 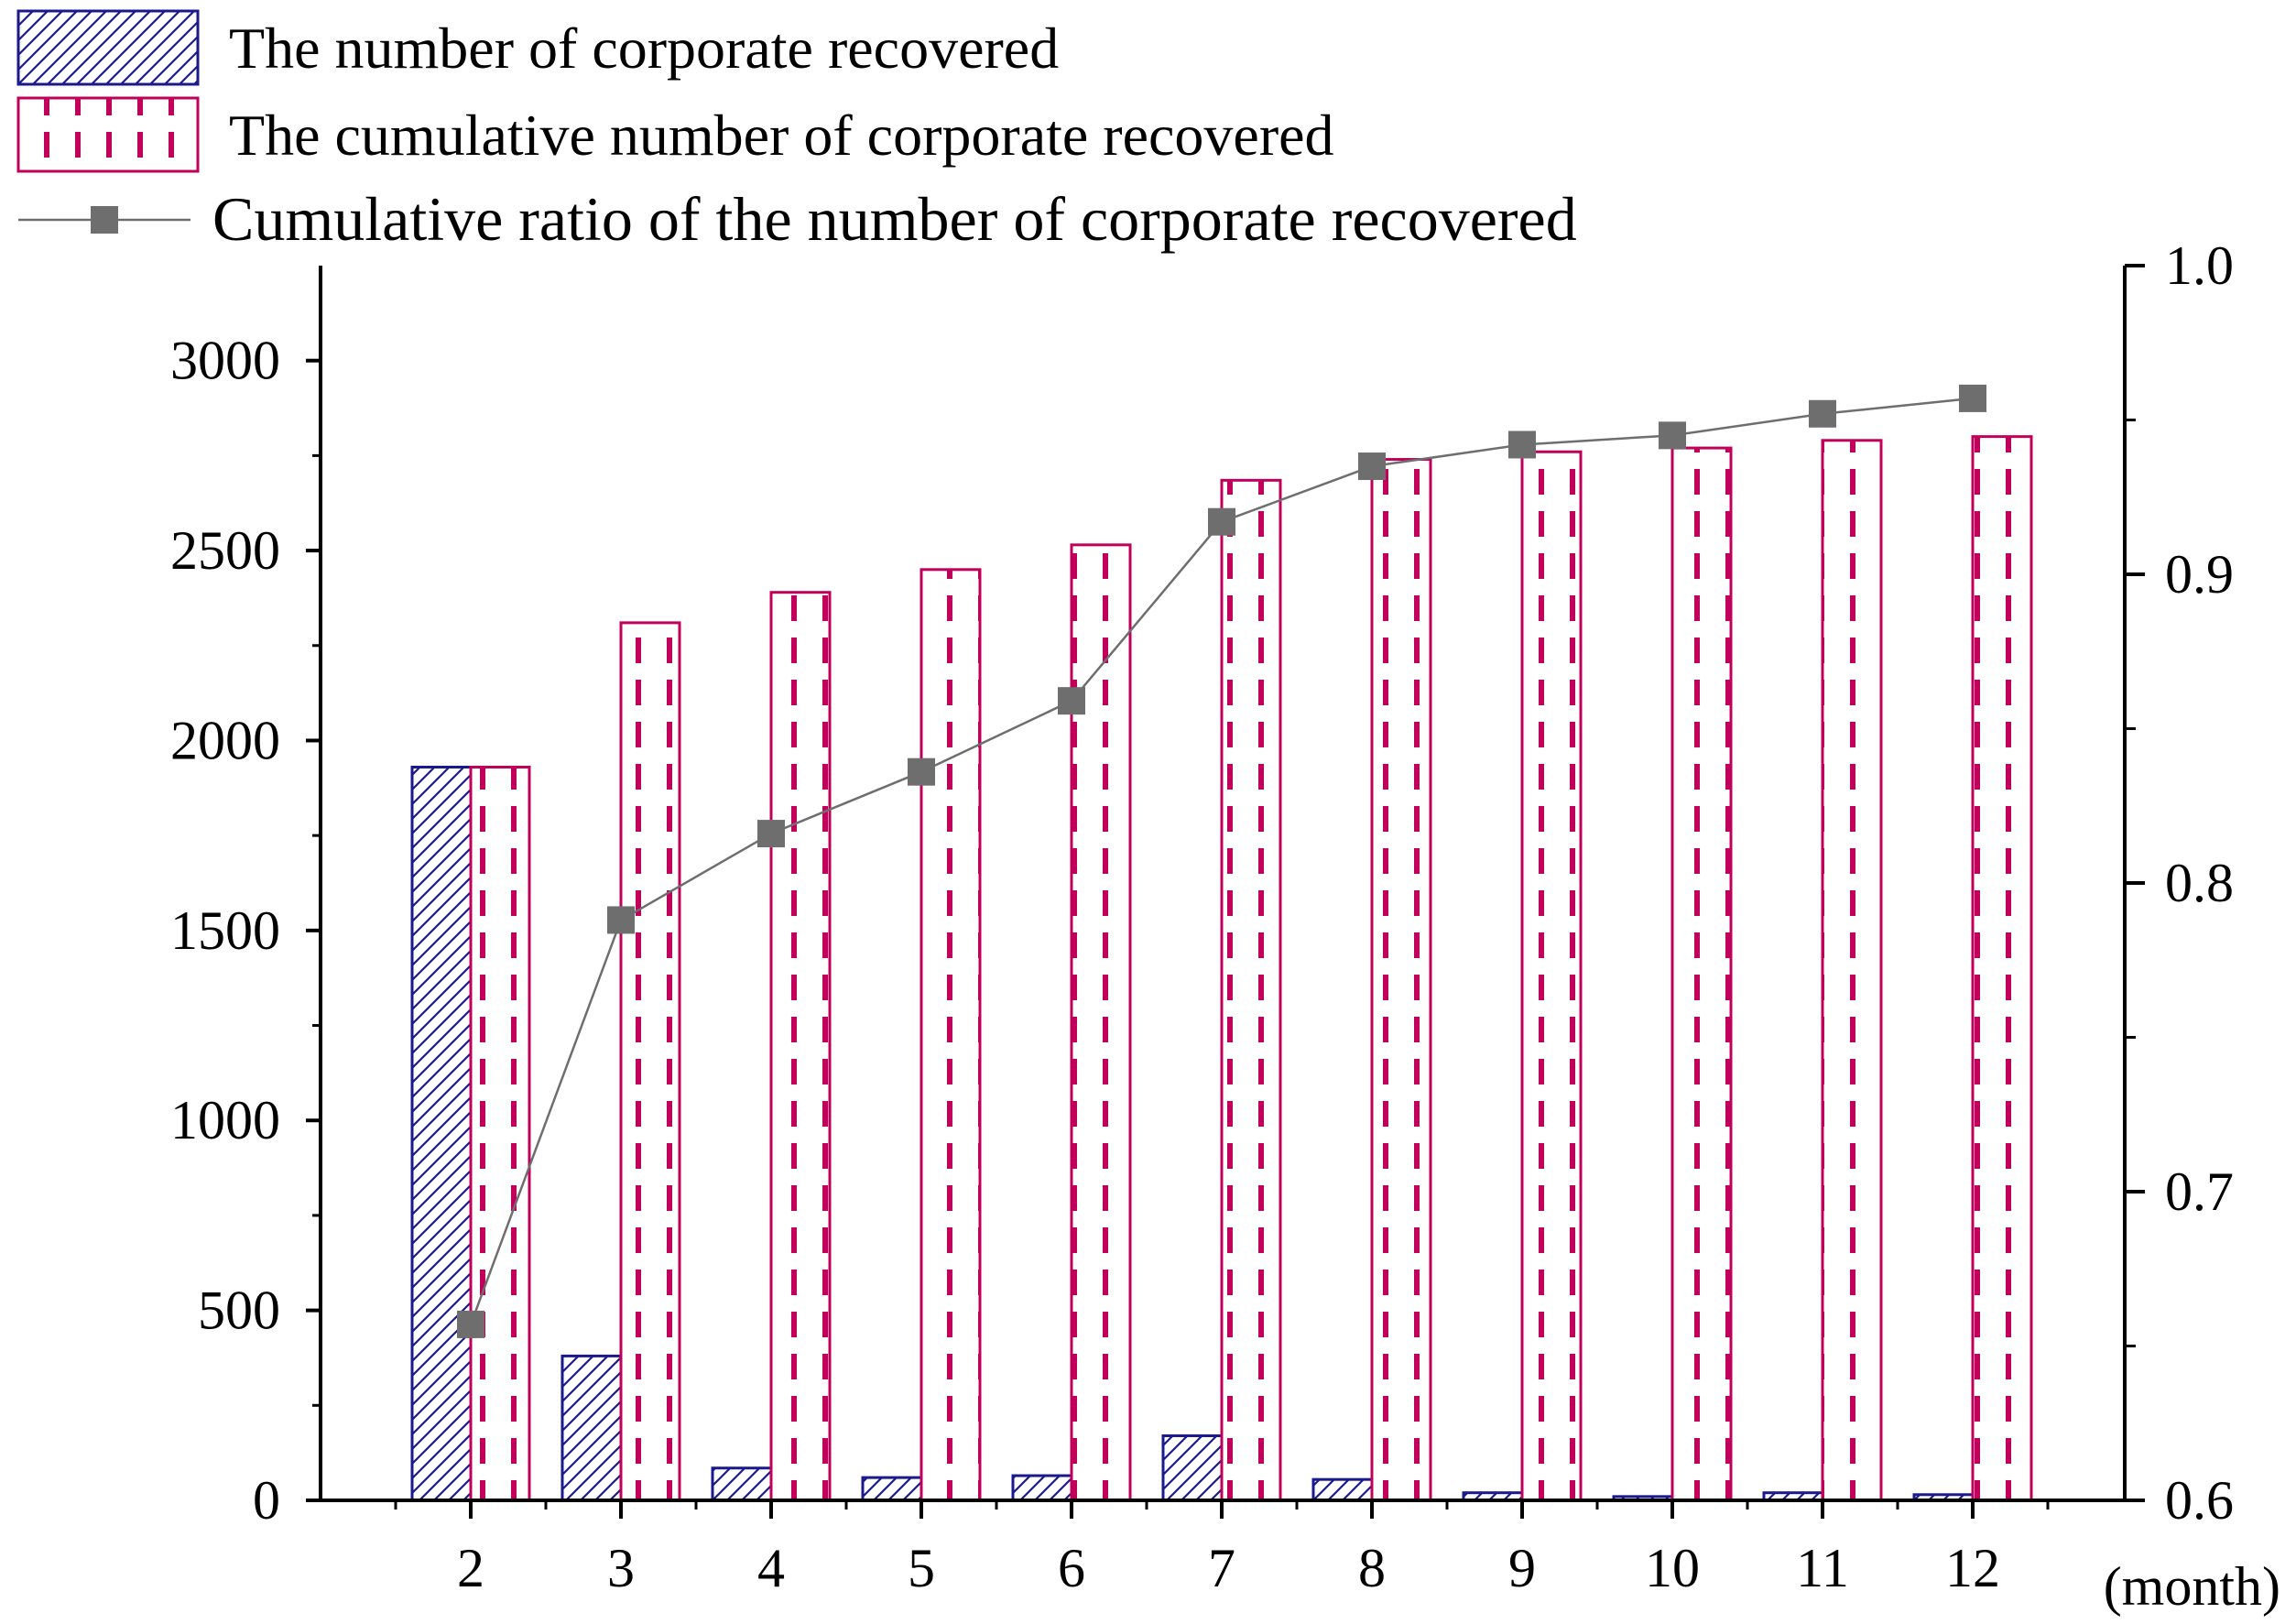 I want to click on x-tick-label: 6, so click(x=1071, y=1568).